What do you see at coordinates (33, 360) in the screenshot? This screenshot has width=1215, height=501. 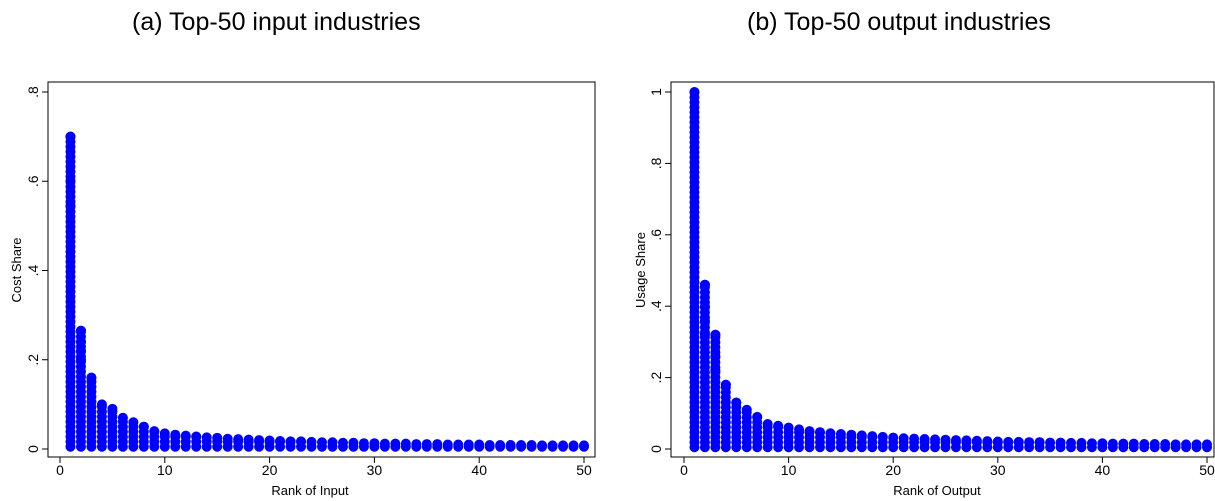 I see `chart-a-ytick-label: .2` at bounding box center [33, 360].